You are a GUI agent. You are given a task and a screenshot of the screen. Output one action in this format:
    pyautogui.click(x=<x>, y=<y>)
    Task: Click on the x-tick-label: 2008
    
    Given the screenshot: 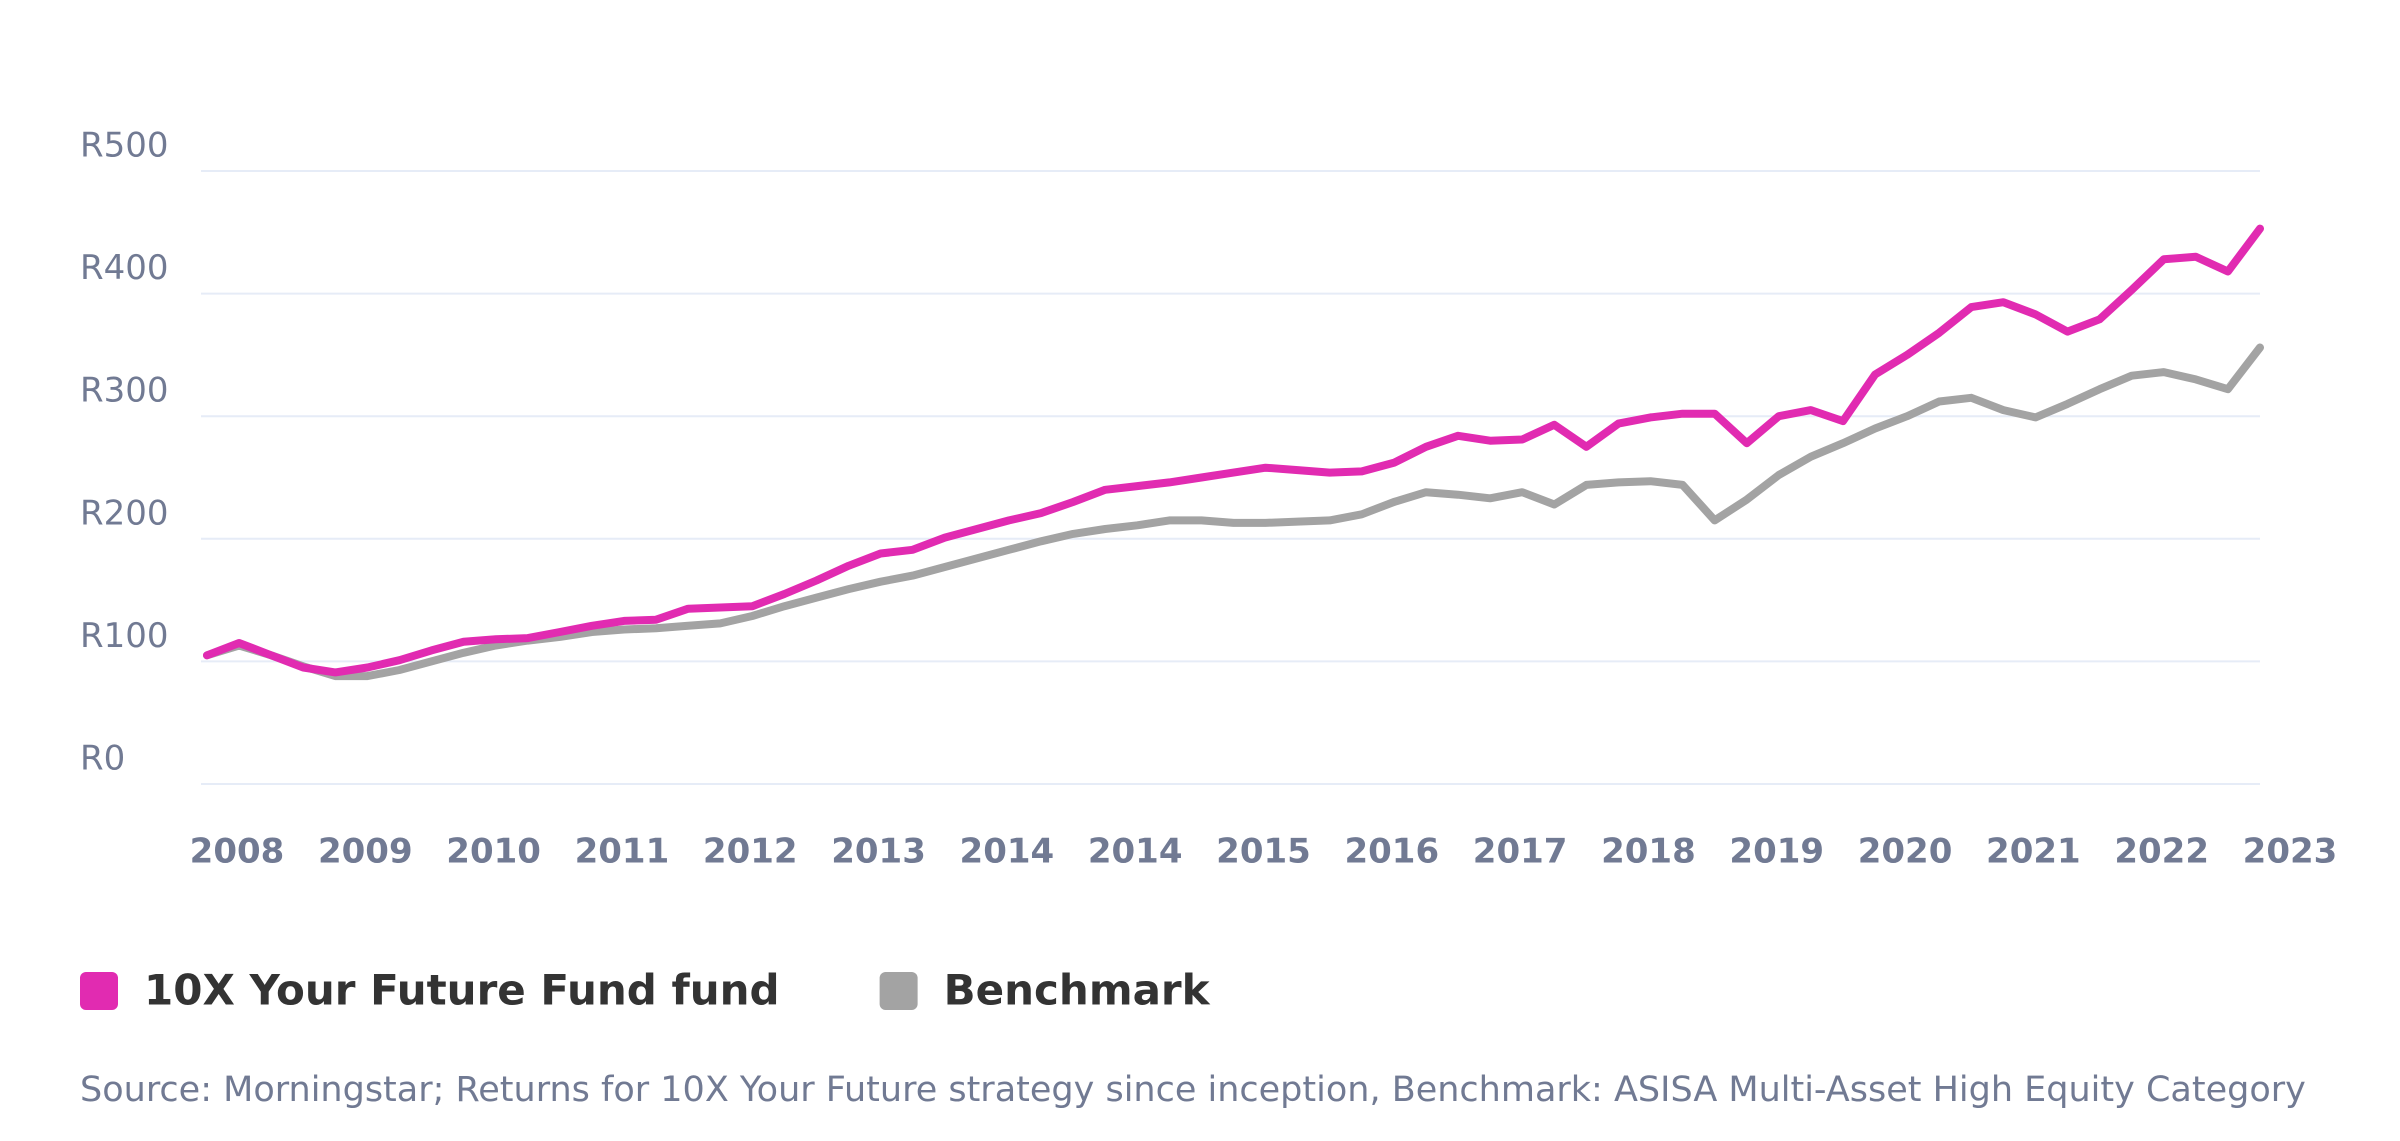 What is the action you would take?
    pyautogui.click(x=237, y=852)
    